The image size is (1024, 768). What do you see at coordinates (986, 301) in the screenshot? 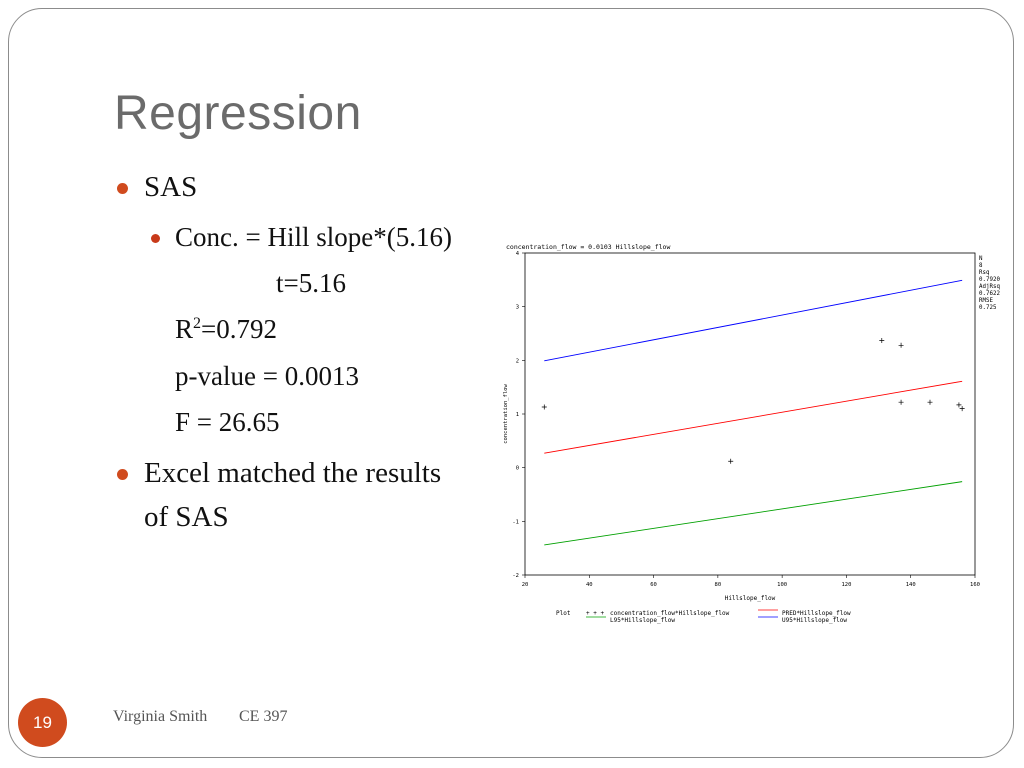
I see `stat-label: RMSE` at bounding box center [986, 301].